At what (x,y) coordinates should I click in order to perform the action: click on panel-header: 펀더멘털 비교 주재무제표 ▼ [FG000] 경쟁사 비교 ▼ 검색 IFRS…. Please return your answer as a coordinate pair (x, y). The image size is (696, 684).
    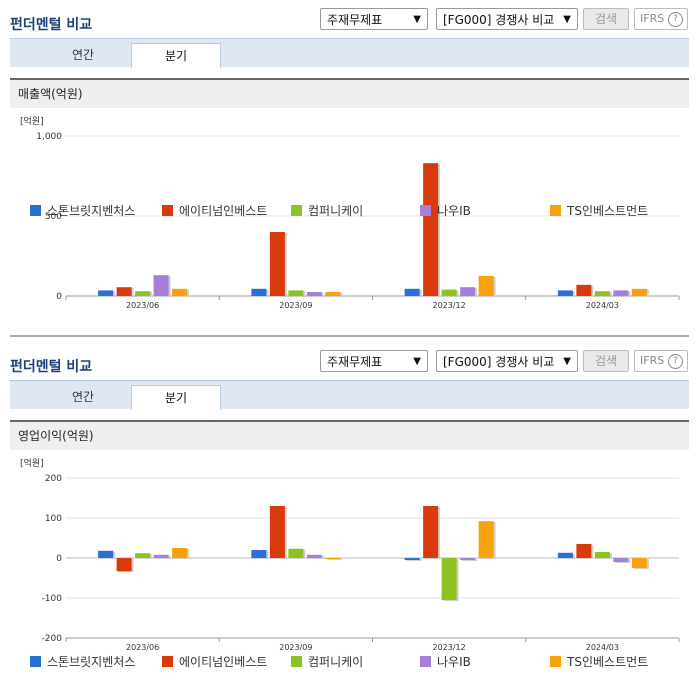
    Looking at the image, I should click on (348, 360).